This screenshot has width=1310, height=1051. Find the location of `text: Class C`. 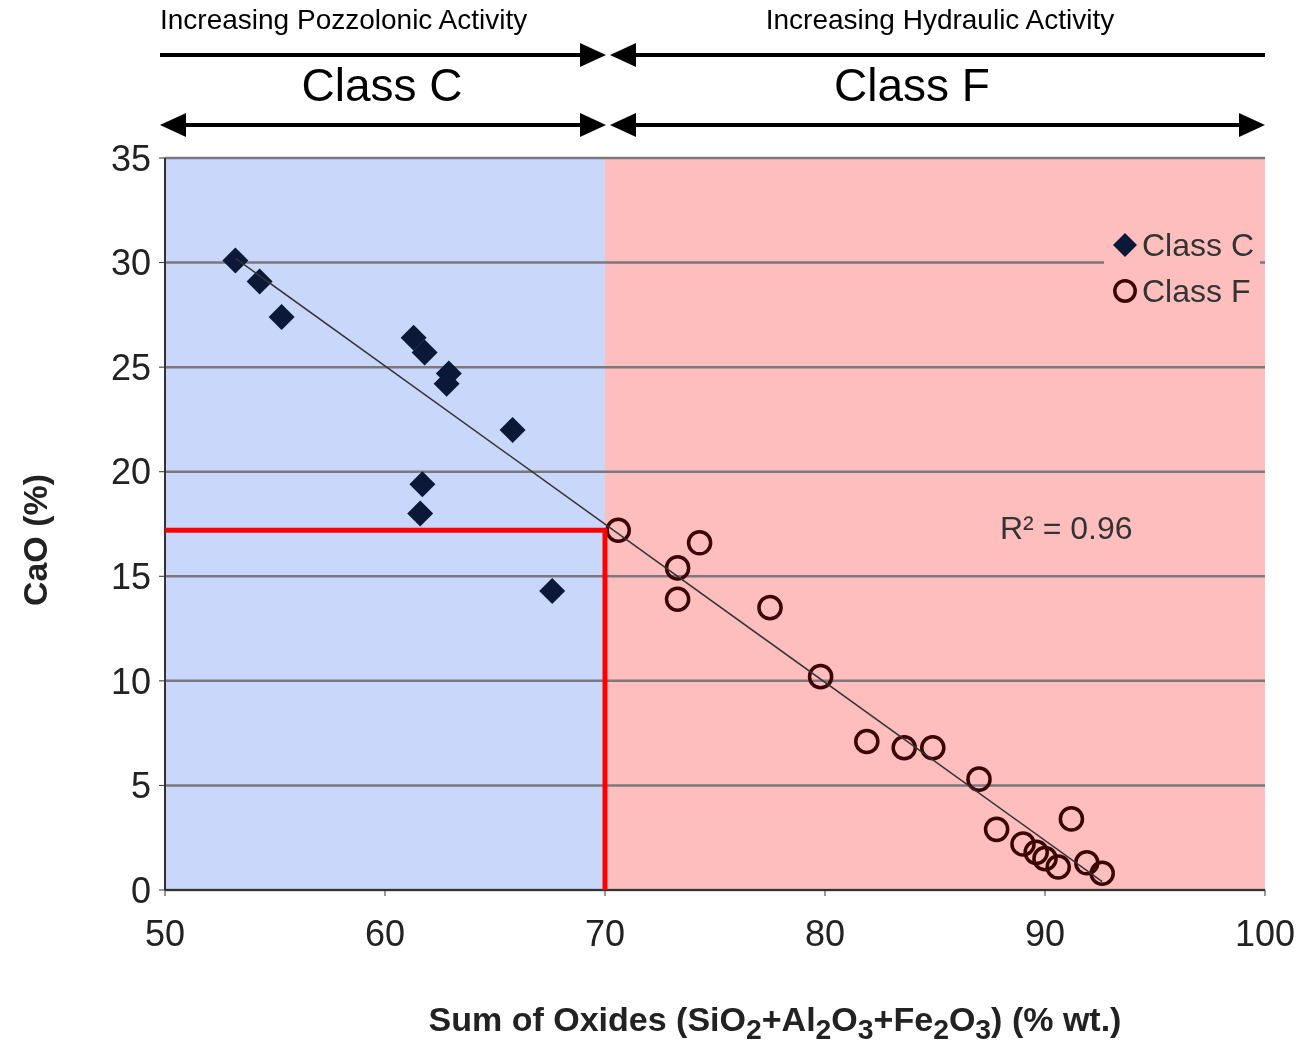

text: Class C is located at coordinates (382, 85).